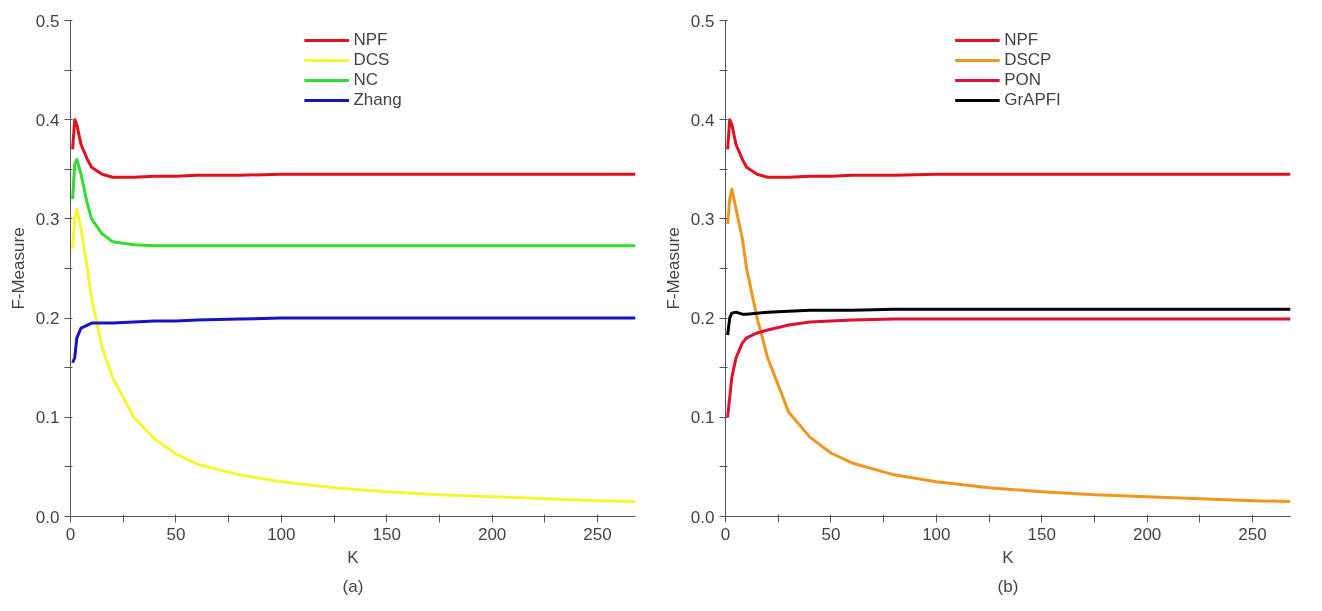 Image resolution: width=1322 pixels, height=611 pixels. I want to click on text: (b), so click(1008, 586).